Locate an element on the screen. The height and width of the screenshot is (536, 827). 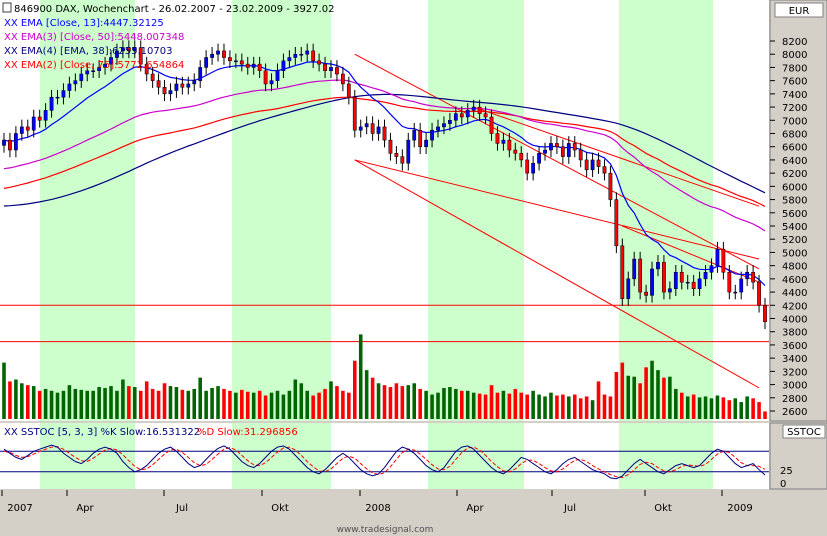
tick-label-3800: 3800 is located at coordinates (794, 333).